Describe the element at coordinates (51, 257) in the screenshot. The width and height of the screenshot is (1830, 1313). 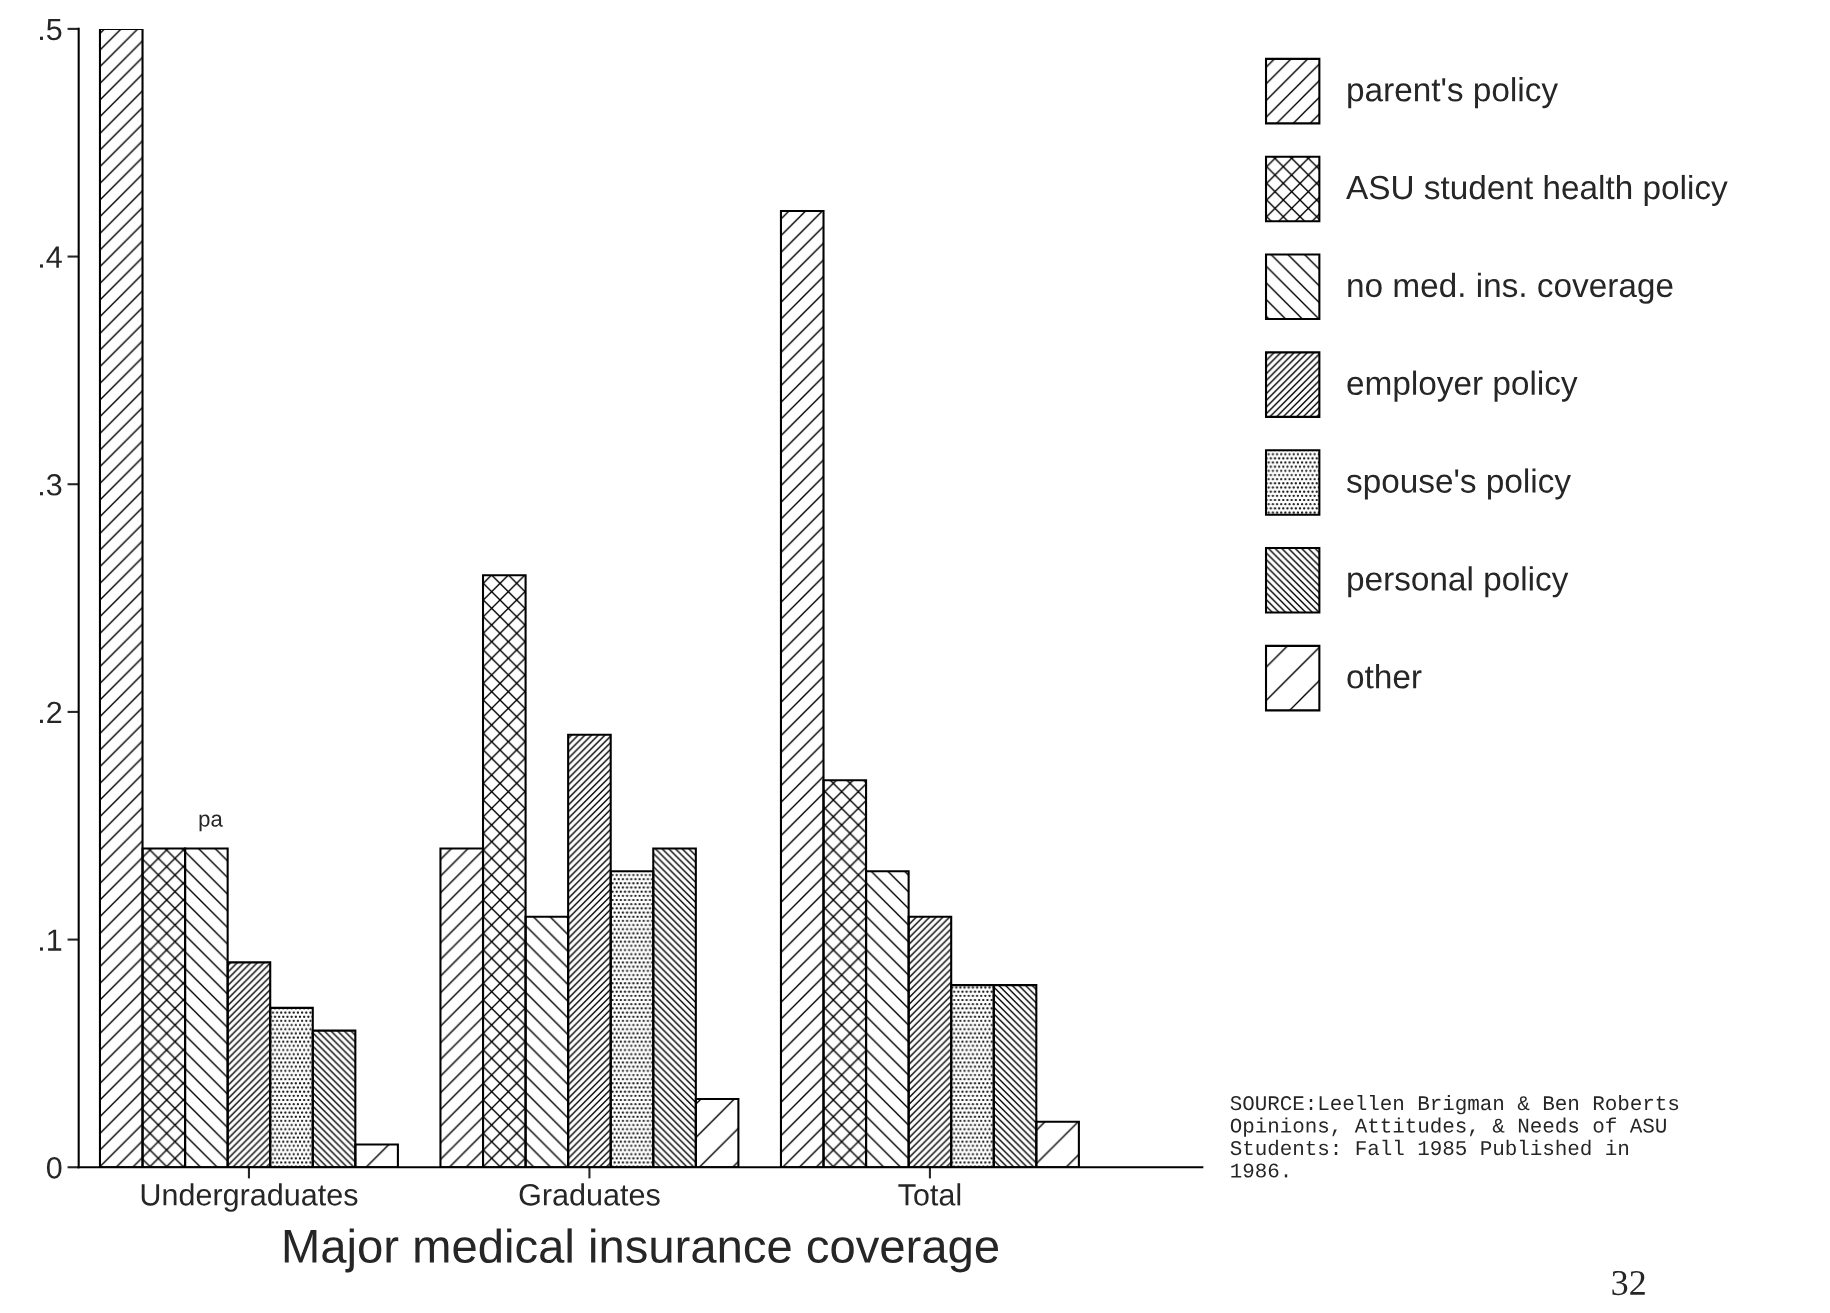
I see `y-tick-label: .4` at that location.